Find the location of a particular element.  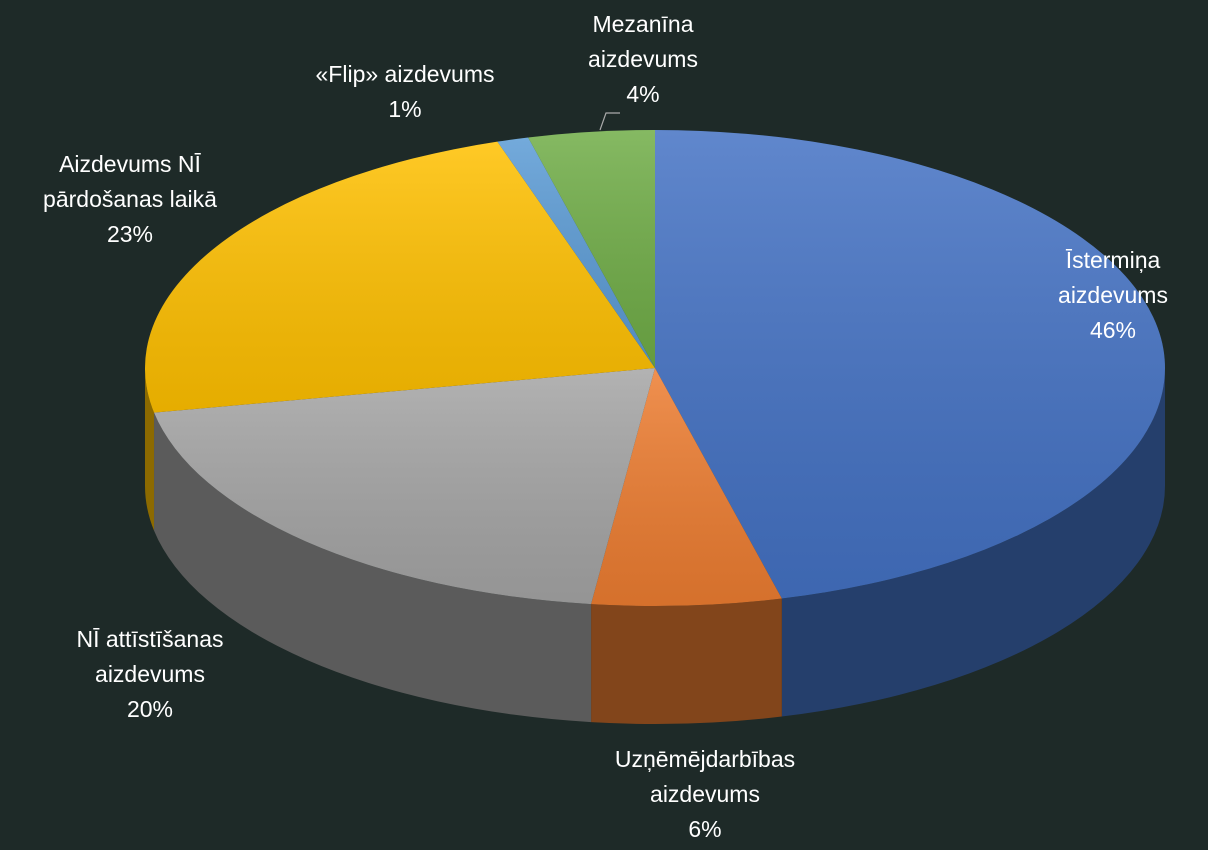

category-label: Mezanīna aizdevums is located at coordinates (643, 41).